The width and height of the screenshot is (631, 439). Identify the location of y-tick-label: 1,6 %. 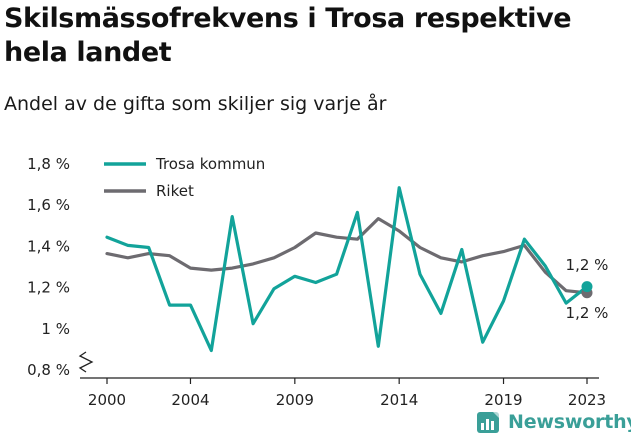
(48, 205).